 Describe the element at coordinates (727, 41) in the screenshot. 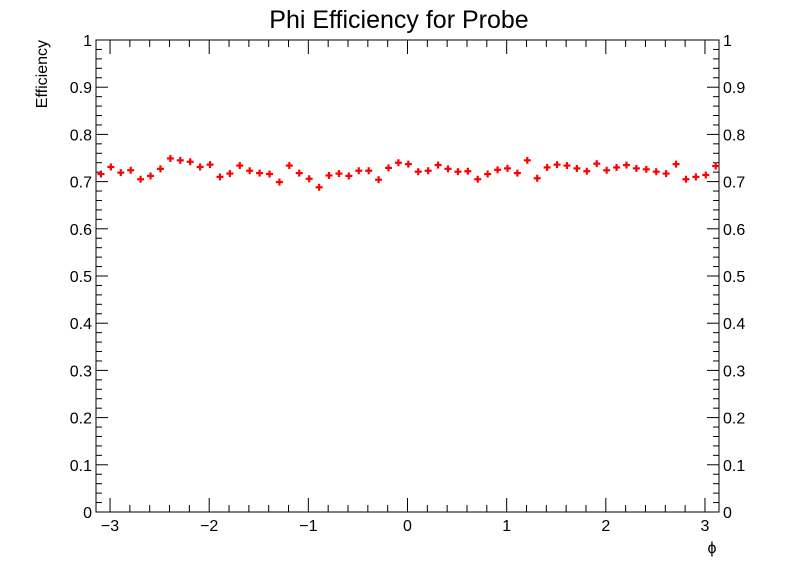

I see `y-tick-label-right: 1` at that location.